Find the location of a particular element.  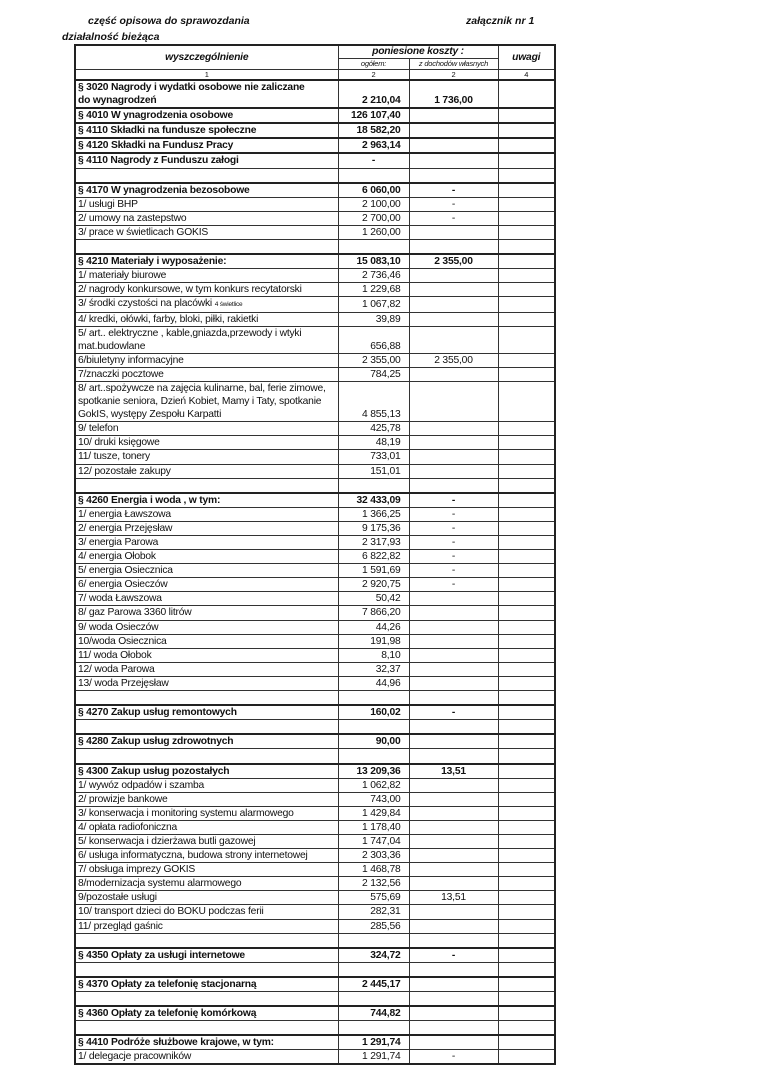

row-label: § 4260 Energia i woda , w tym: is located at coordinates (206, 499).